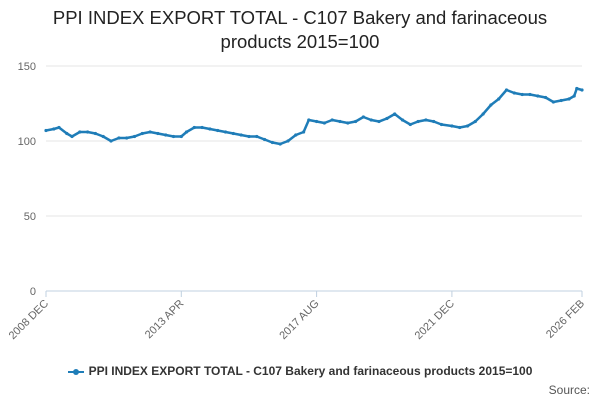  Describe the element at coordinates (33, 292) in the screenshot. I see `y-tick-label: 0` at that location.